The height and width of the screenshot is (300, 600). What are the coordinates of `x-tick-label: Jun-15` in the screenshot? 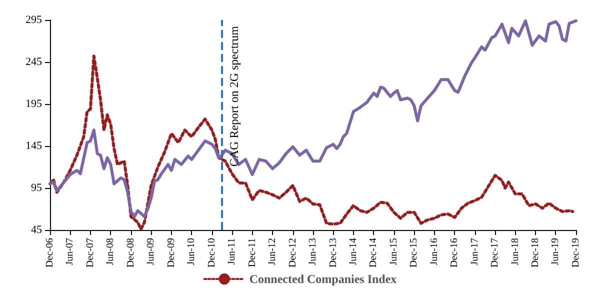 It's located at (394, 252).